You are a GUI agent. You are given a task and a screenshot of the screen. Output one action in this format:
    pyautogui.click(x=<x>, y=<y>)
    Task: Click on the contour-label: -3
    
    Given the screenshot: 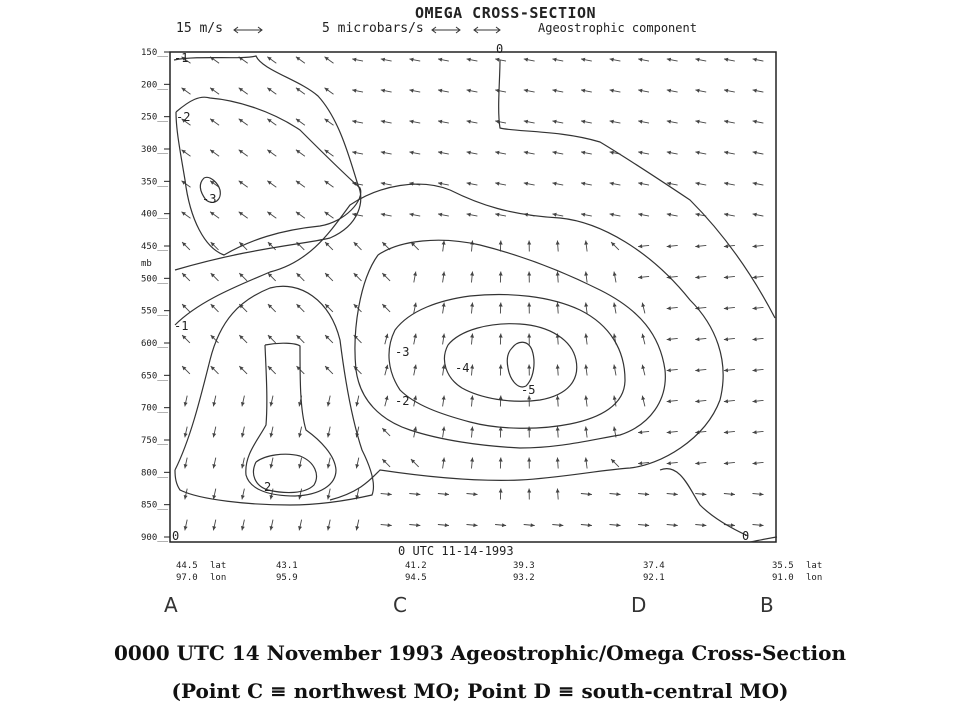 What is the action you would take?
    pyautogui.click(x=402, y=352)
    